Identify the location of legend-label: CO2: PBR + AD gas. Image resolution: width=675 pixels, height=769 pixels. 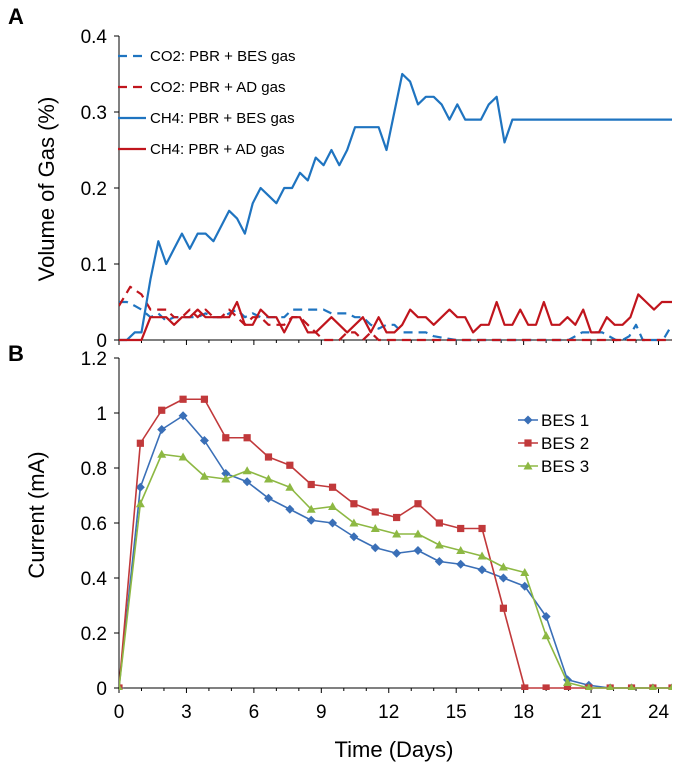
(217, 87).